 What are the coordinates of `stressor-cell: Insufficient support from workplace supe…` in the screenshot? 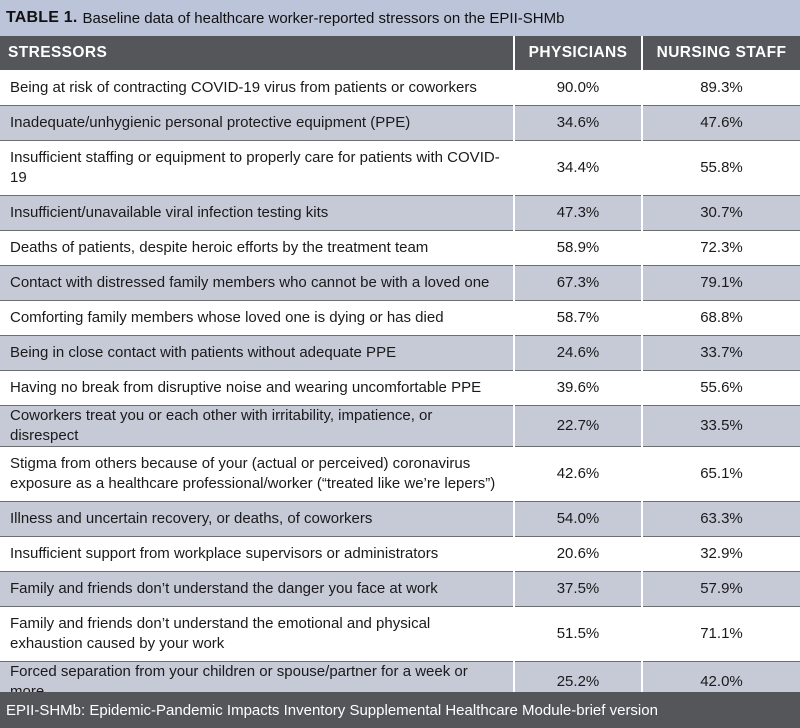 It's located at (257, 554).